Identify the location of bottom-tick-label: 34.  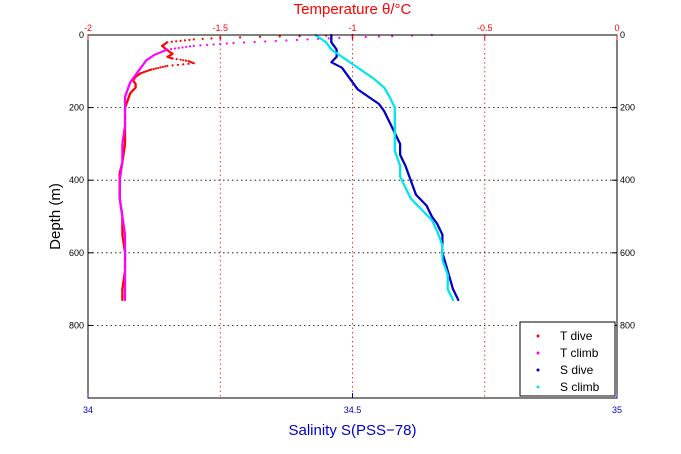
(88, 410).